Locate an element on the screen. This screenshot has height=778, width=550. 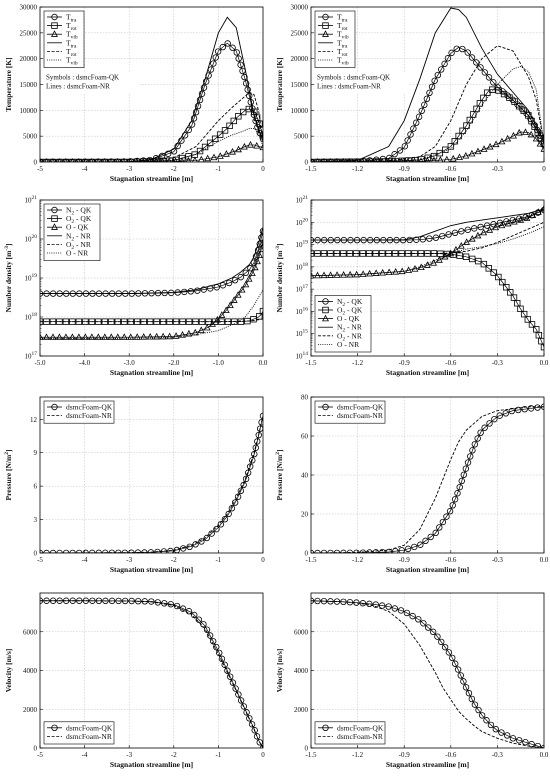
y-tick-label: 40 is located at coordinates (305, 476).